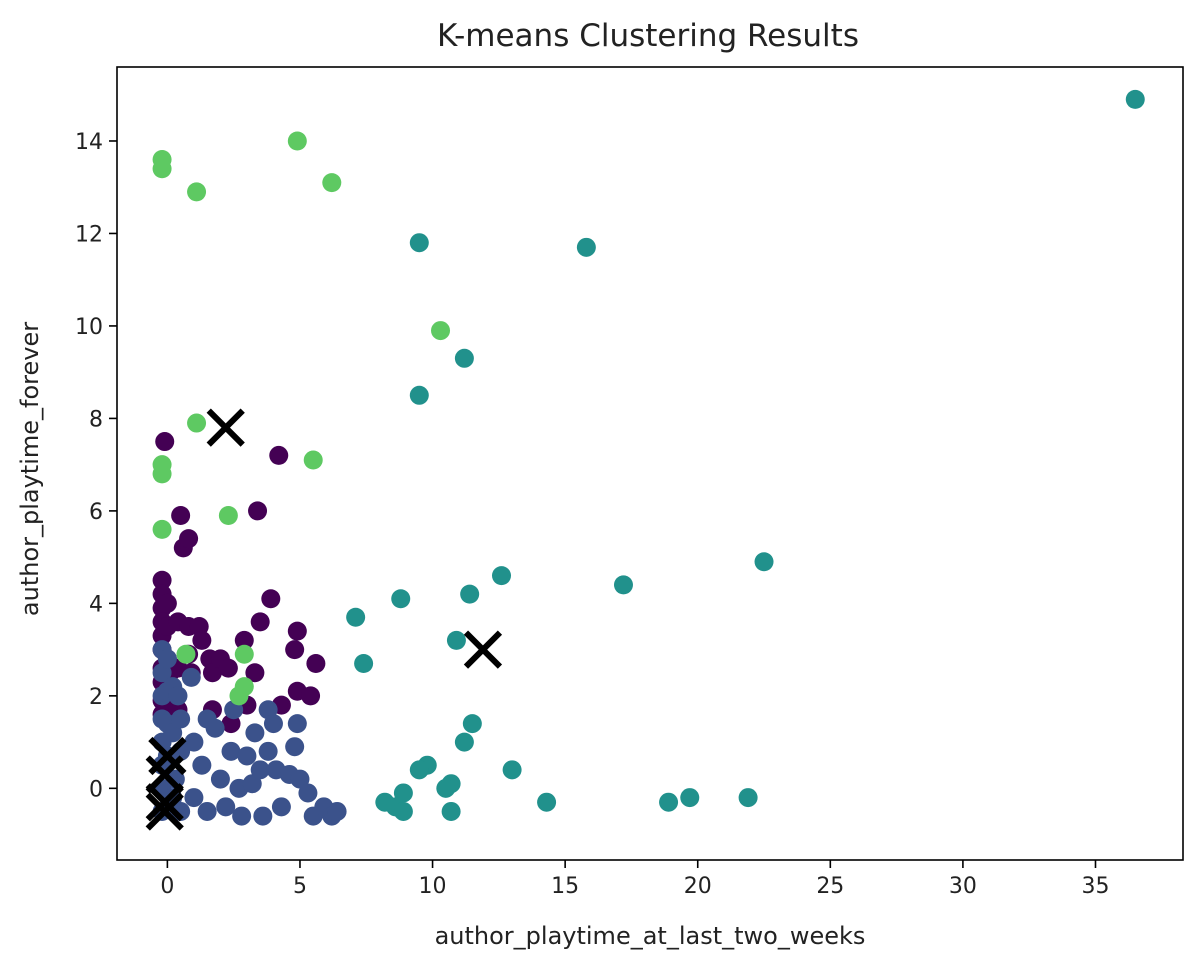 Image resolution: width=1200 pixels, height=977 pixels. What do you see at coordinates (96, 789) in the screenshot?
I see `y-tick-label: 0` at bounding box center [96, 789].